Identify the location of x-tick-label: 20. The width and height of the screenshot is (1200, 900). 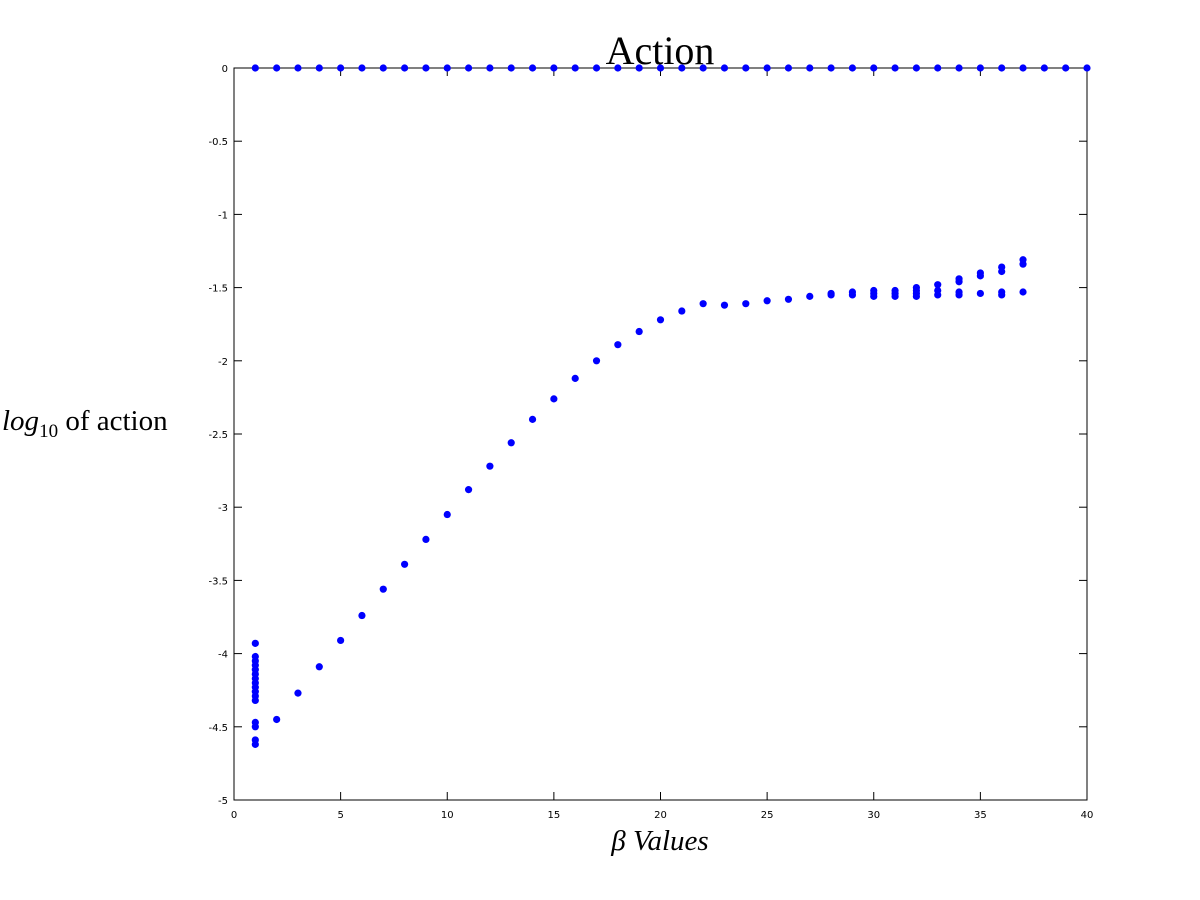
(660, 815).